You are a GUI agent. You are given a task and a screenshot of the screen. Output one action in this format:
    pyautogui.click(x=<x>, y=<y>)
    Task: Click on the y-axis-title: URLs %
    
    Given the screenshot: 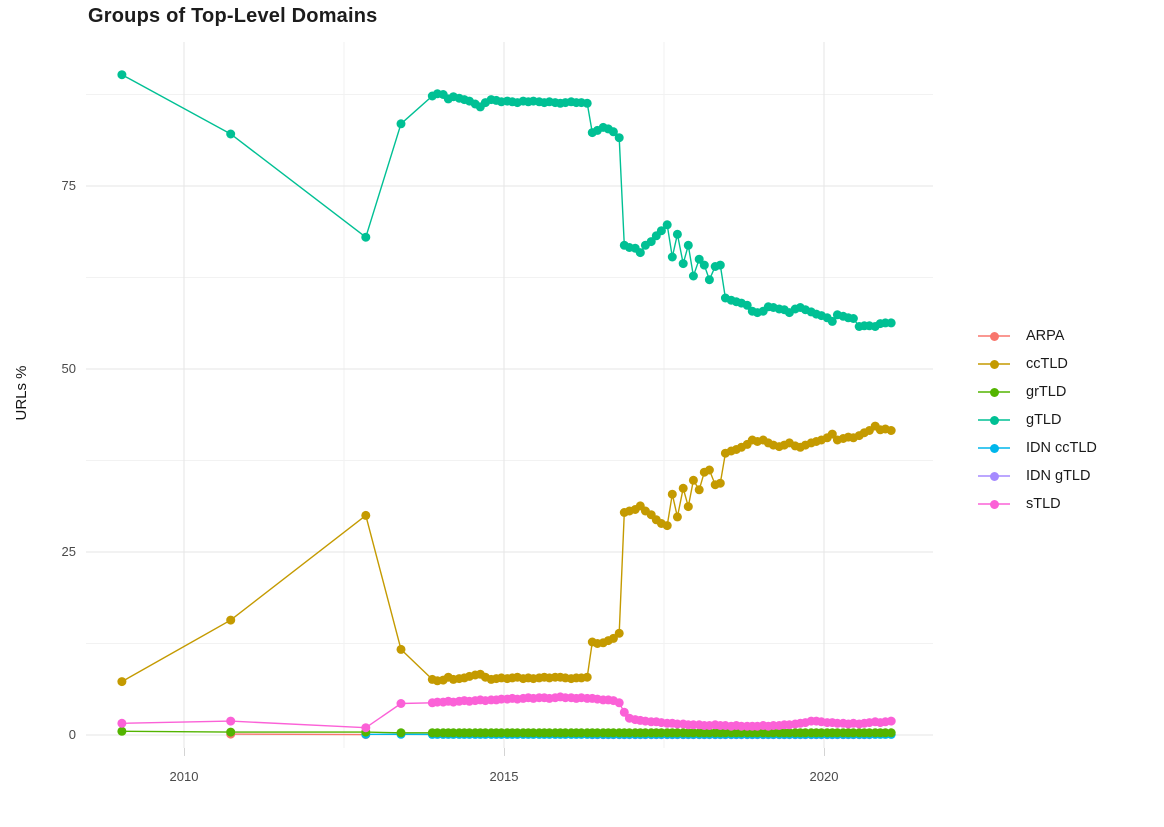 What is the action you would take?
    pyautogui.click(x=21, y=393)
    